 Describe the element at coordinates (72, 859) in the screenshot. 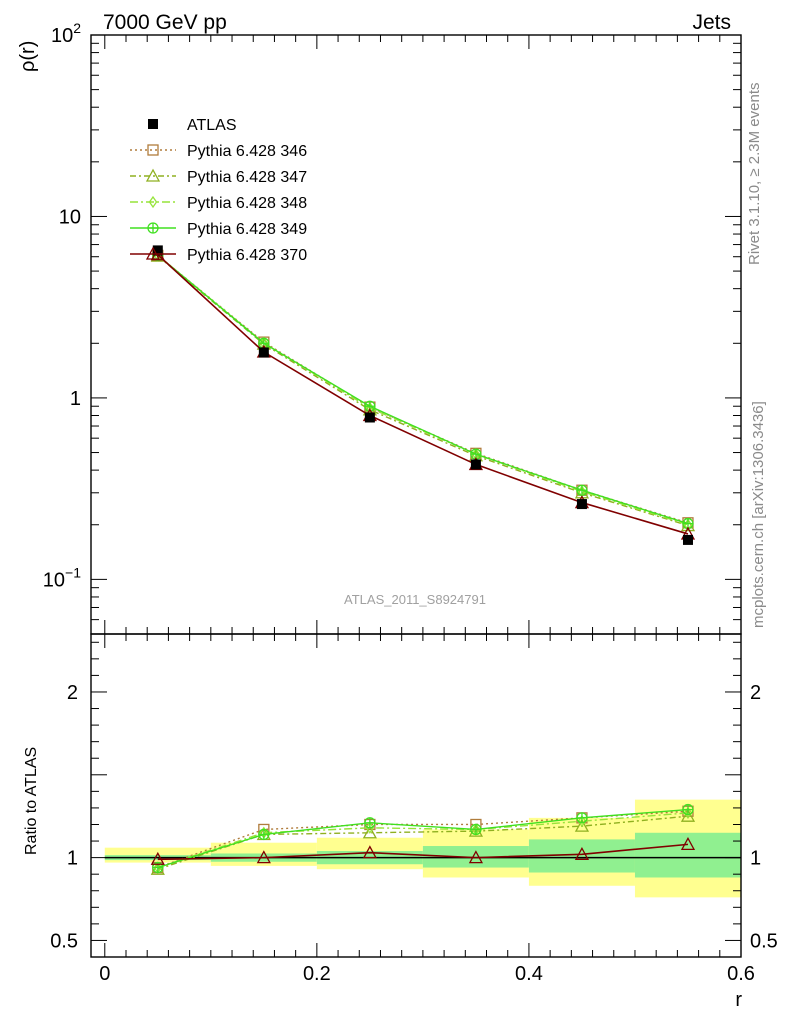

I see `ratio-y-tick-label: 1` at that location.